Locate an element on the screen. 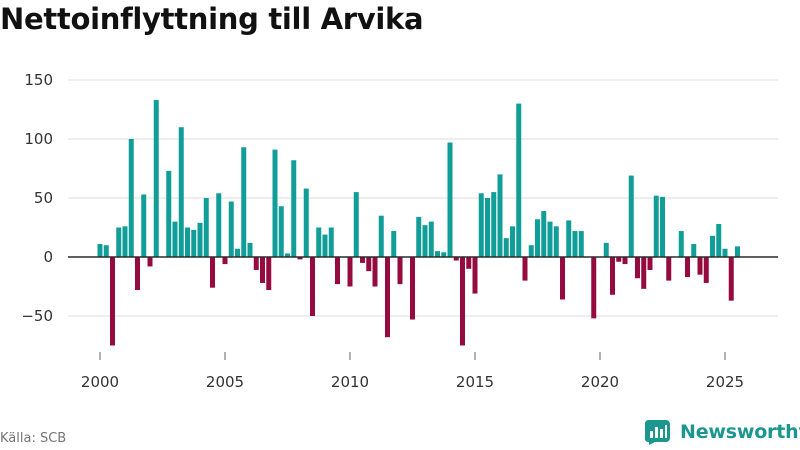 The image size is (800, 450). y-tick-label: 50 is located at coordinates (43, 198).